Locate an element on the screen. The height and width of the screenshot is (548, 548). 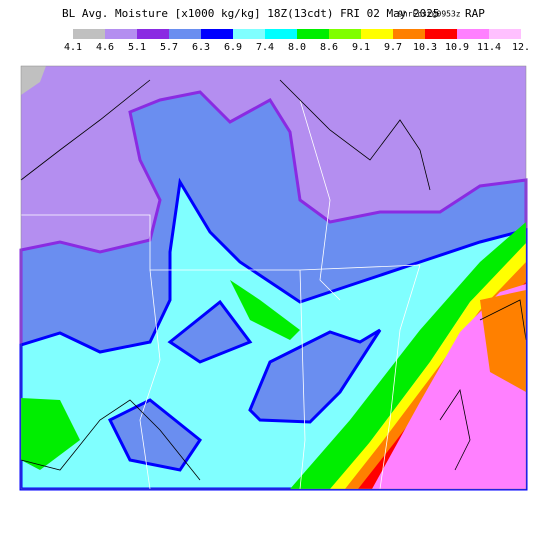
legend-label: 9.1 is located at coordinates (361, 47).